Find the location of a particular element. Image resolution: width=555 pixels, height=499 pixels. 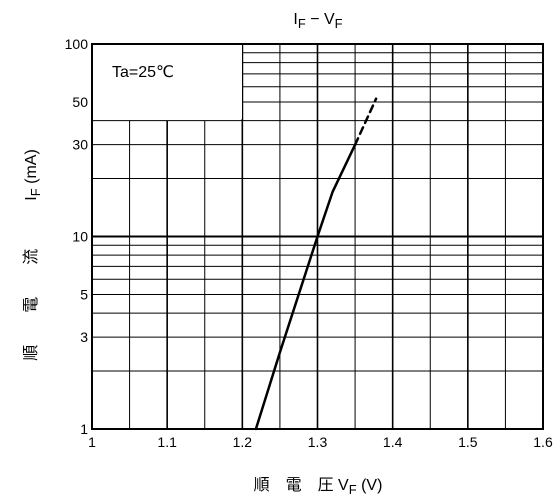

x-tick-label: 1.2 is located at coordinates (243, 442).